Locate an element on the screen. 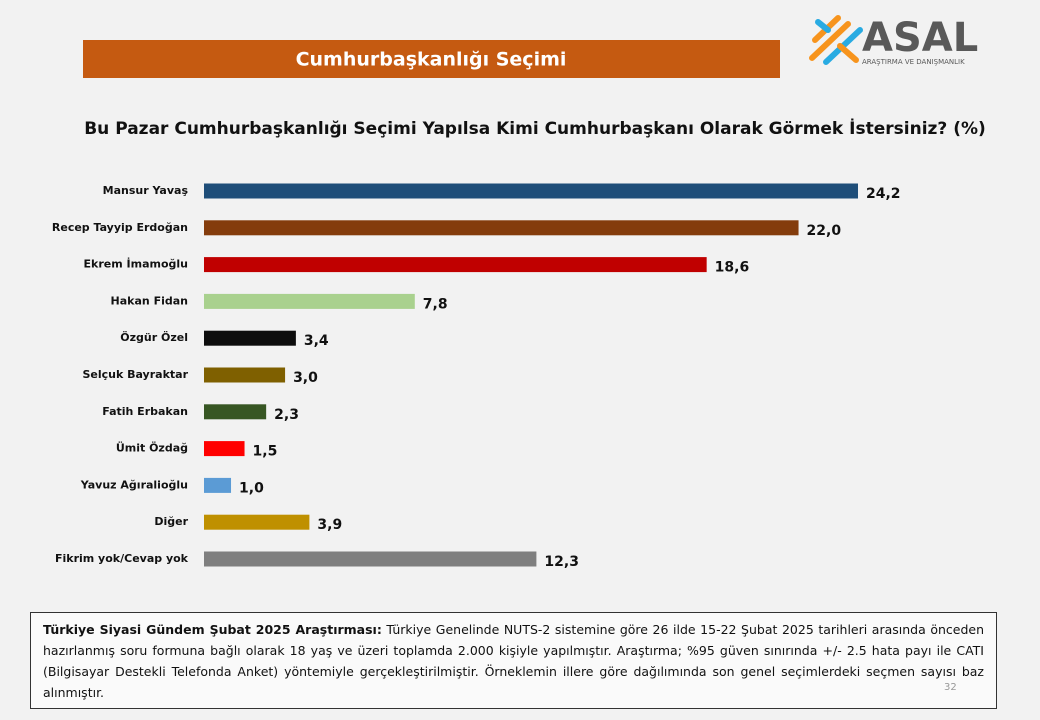 This screenshot has width=1040, height=720. category-label: Ekrem İmamoğlu is located at coordinates (136, 264).